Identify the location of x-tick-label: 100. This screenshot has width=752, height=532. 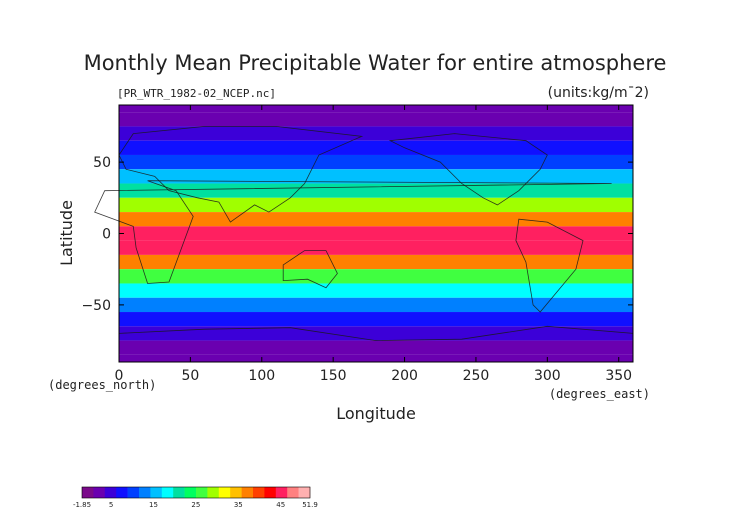
(261, 376).